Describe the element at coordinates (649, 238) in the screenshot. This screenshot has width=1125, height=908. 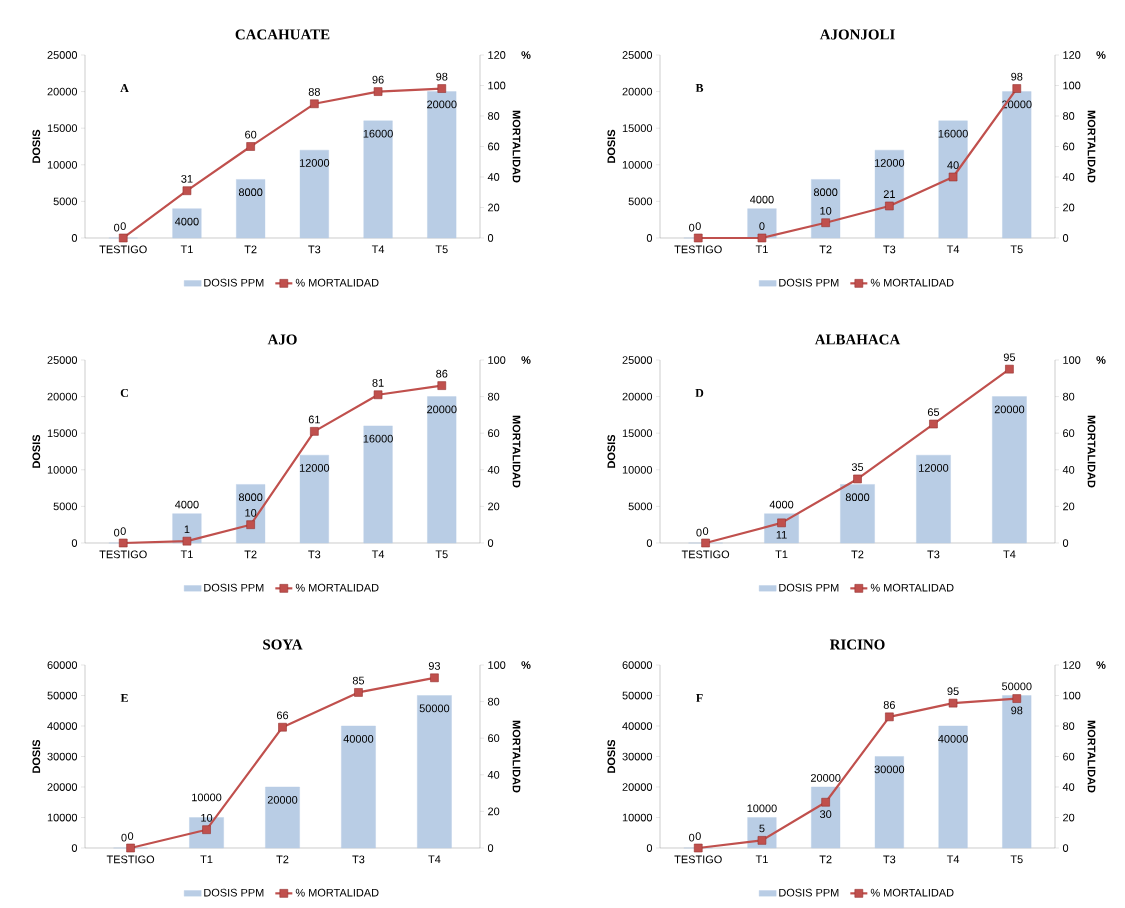
I see `y-tick-label: 0` at that location.